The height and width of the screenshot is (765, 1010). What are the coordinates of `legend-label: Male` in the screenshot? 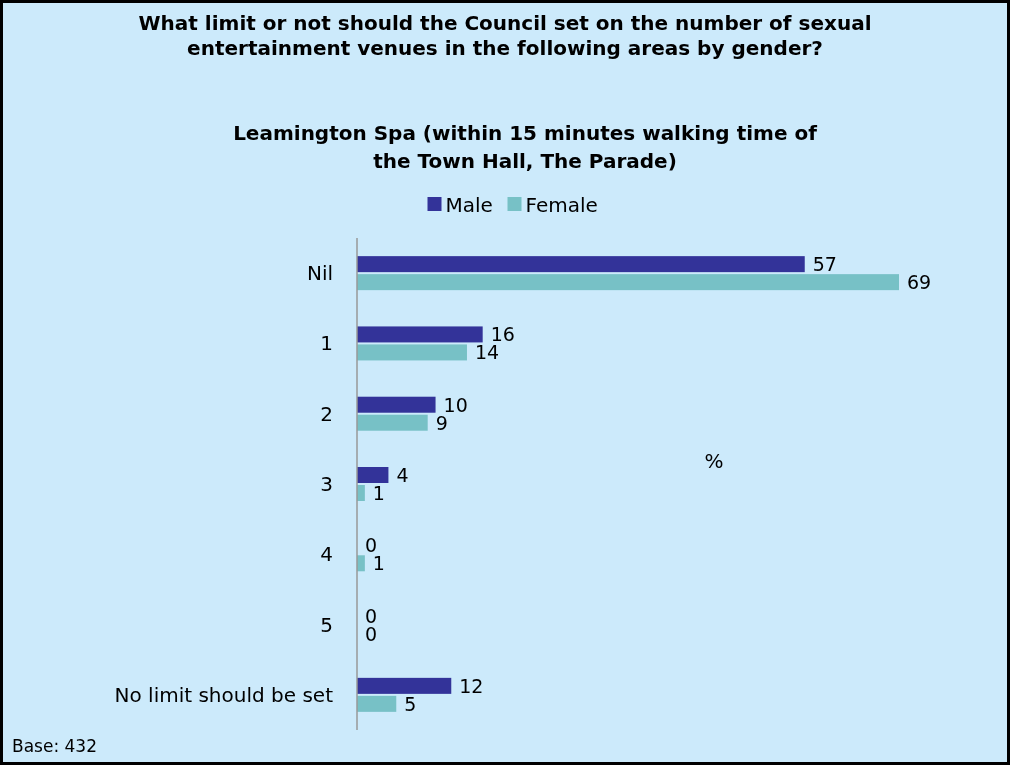 It's located at (469, 205).